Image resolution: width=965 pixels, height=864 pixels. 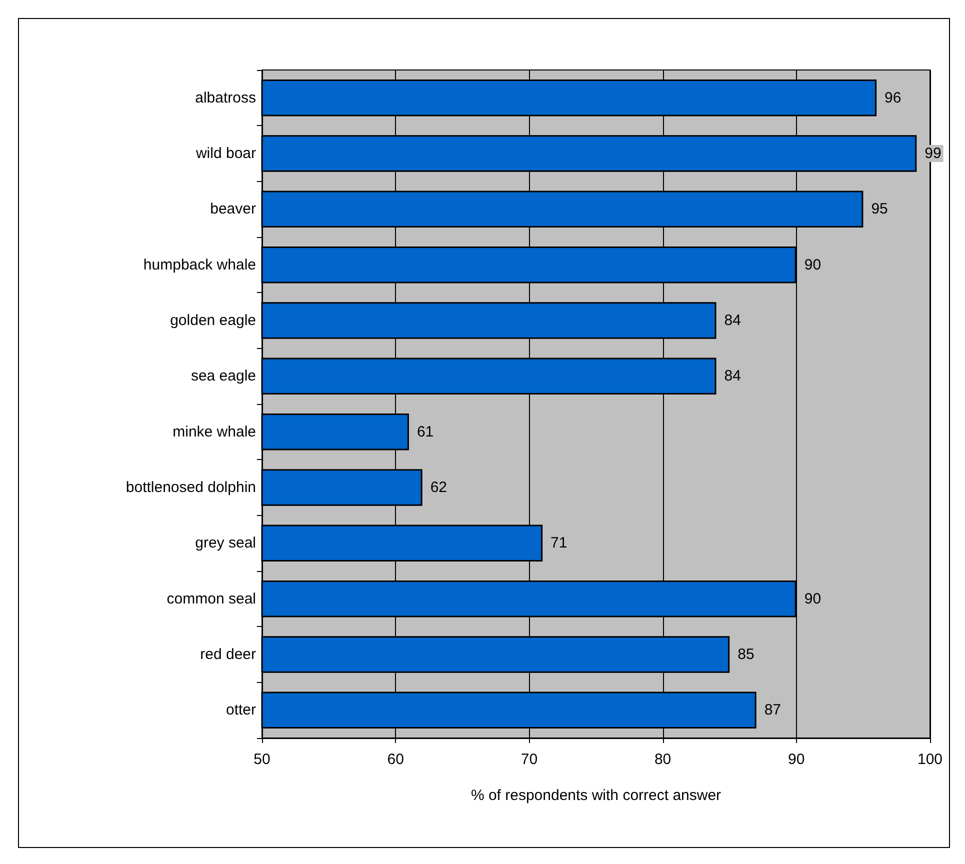 What do you see at coordinates (933, 153) in the screenshot?
I see `data-label: 99` at bounding box center [933, 153].